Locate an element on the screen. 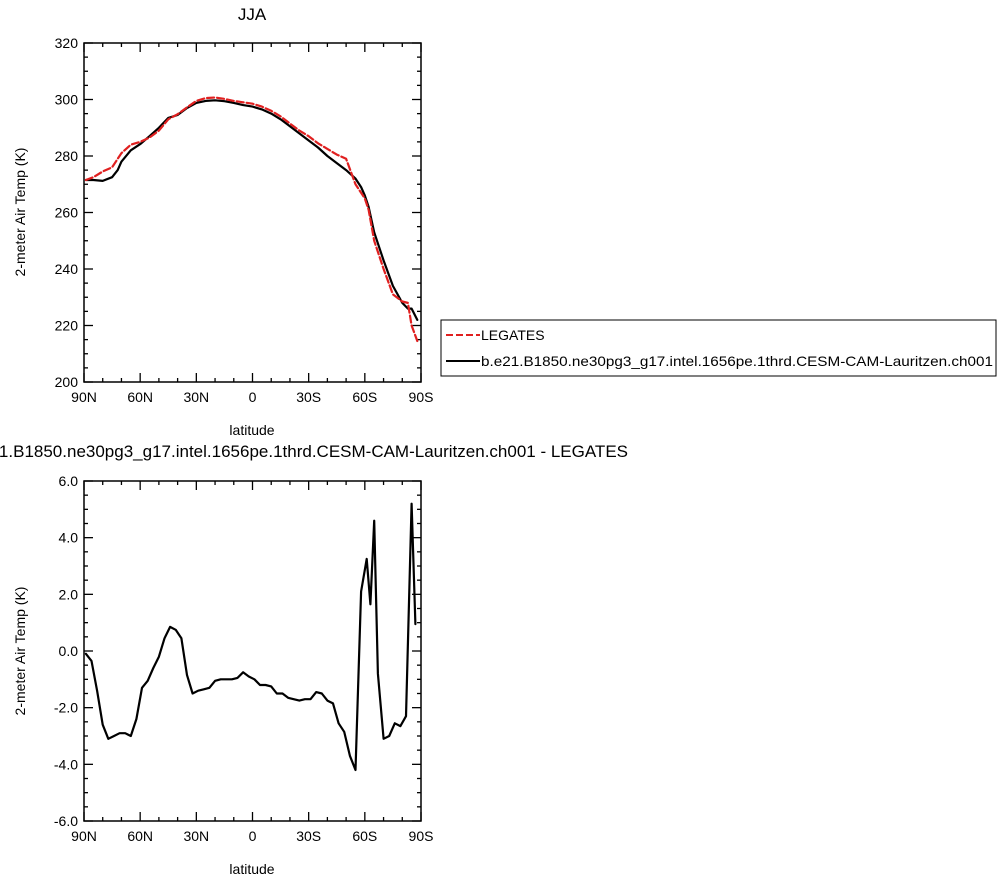 Image resolution: width=1005 pixels, height=879 pixels. lower-y-tick-labels: -6.0 -4.0 -2.0 0.0 2.0 4.0 6.0 is located at coordinates (66, 651).